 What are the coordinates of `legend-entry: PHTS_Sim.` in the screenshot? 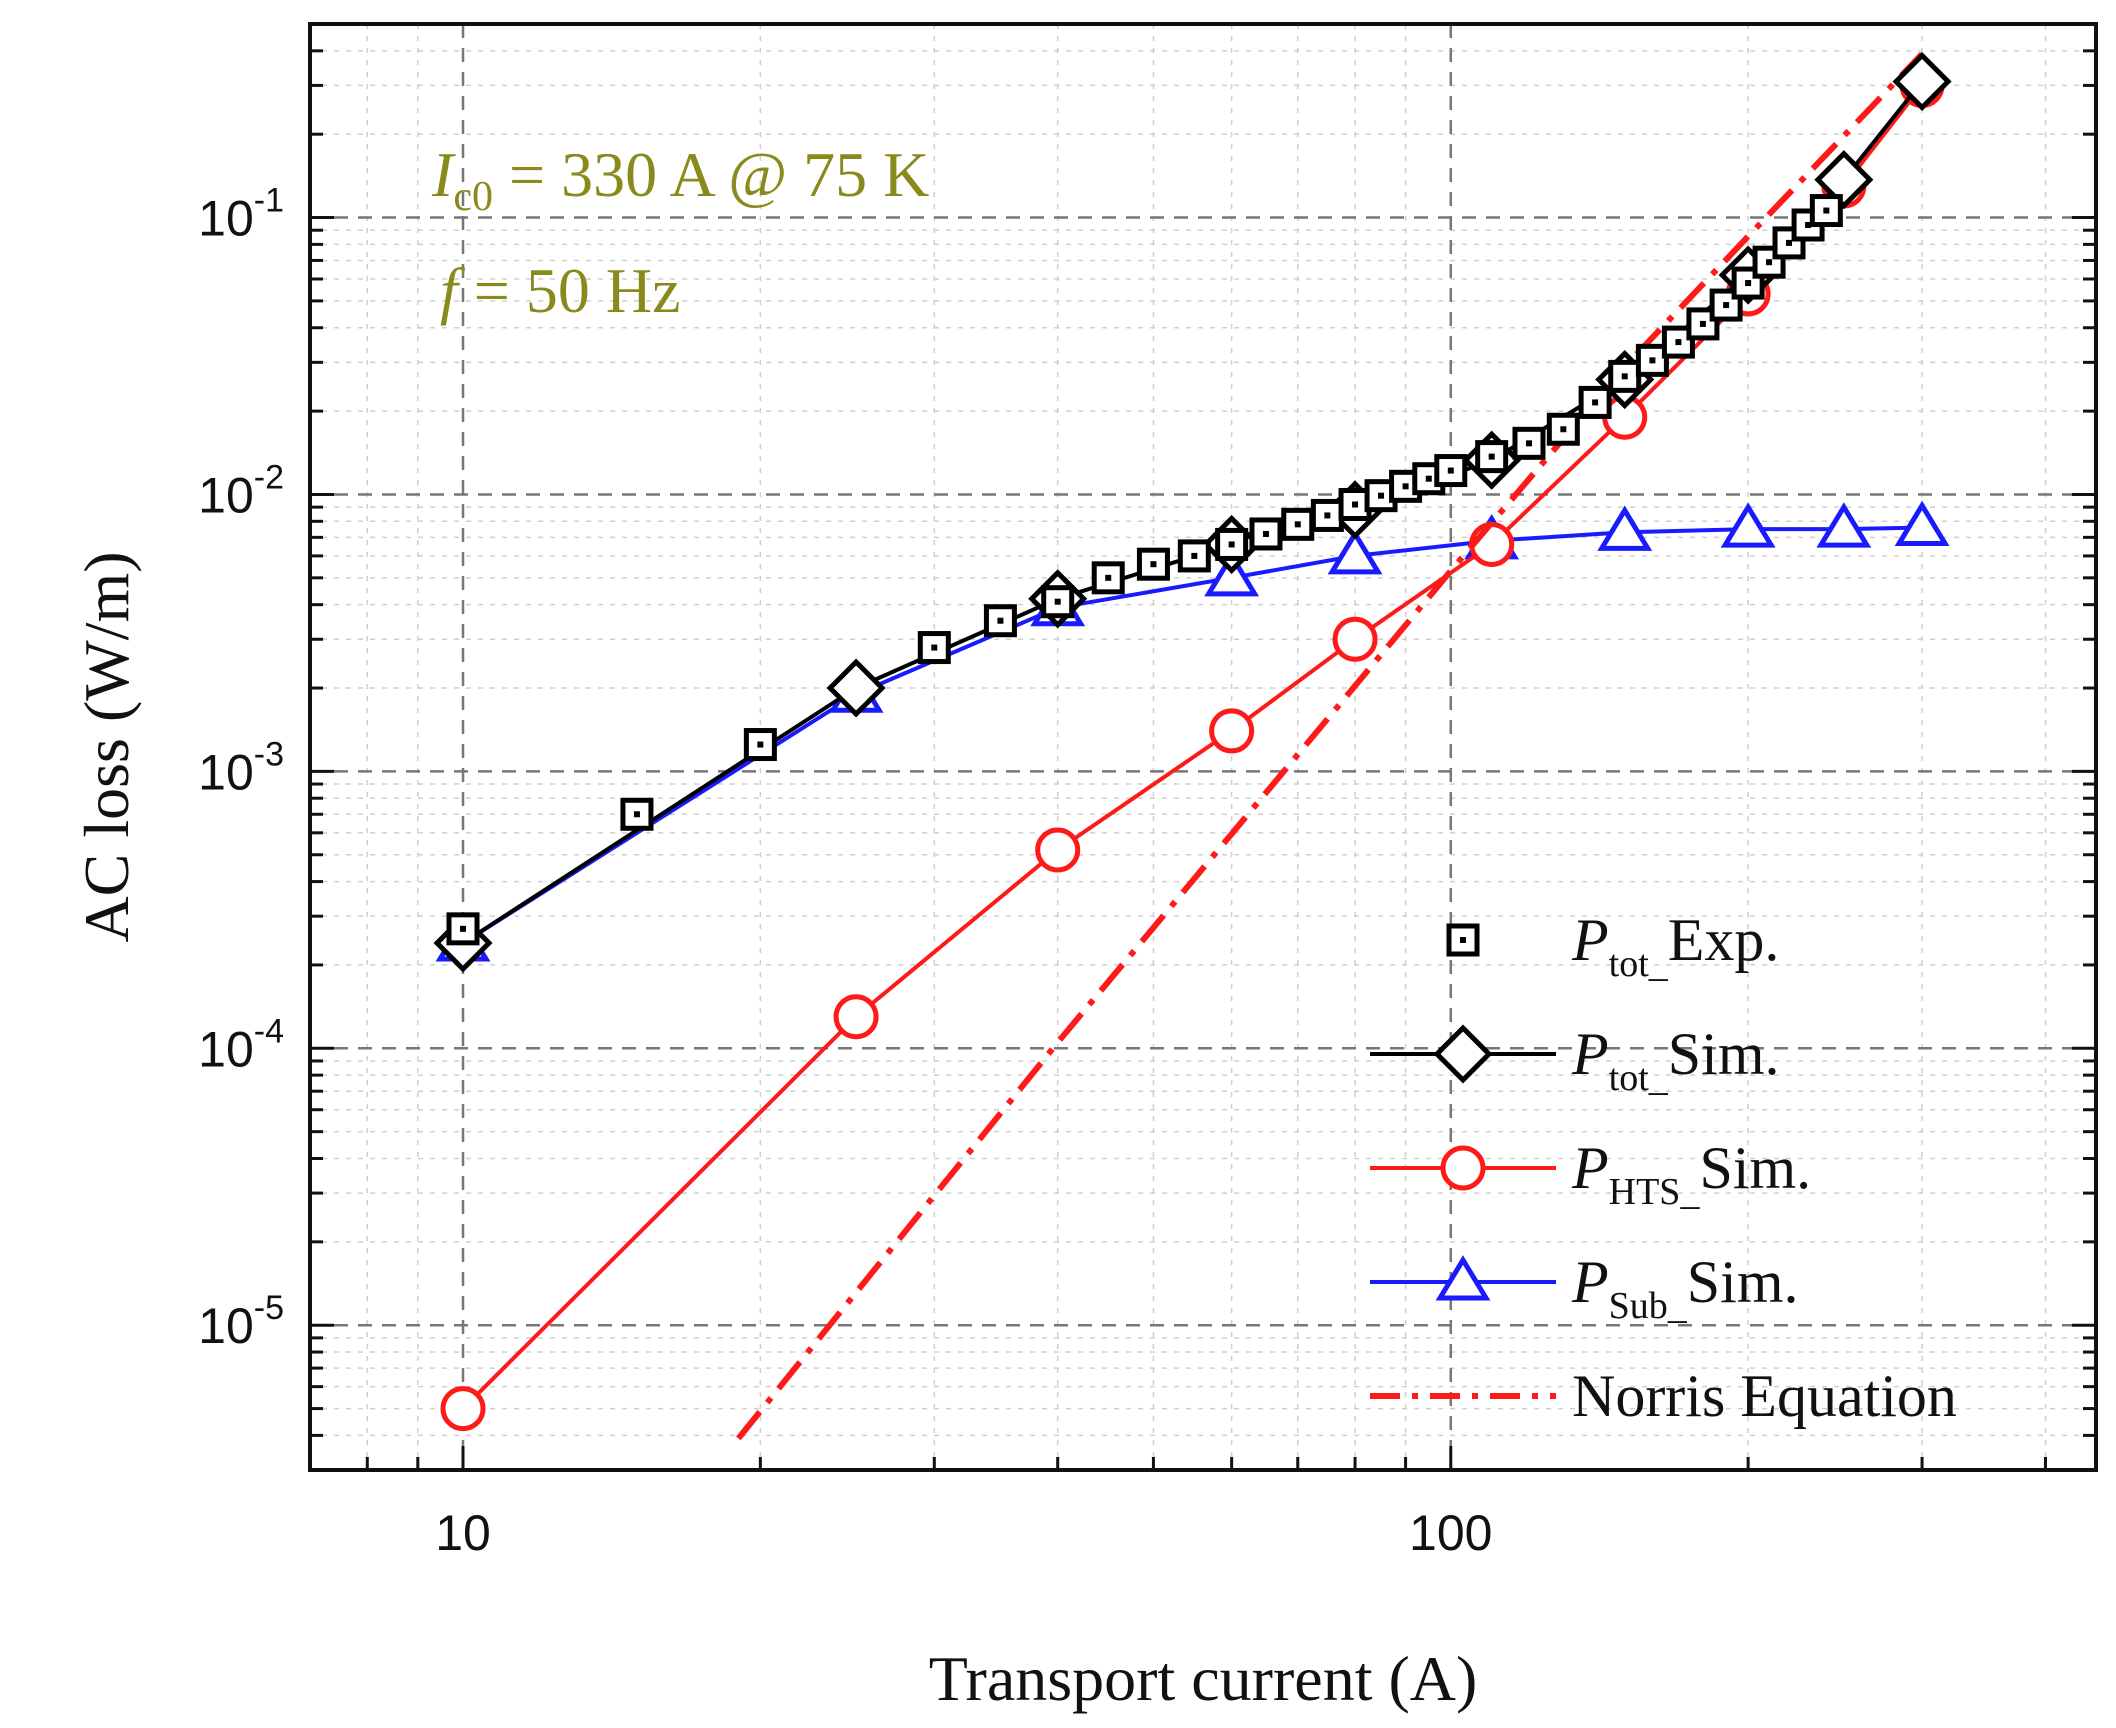 It's located at (1590, 1174).